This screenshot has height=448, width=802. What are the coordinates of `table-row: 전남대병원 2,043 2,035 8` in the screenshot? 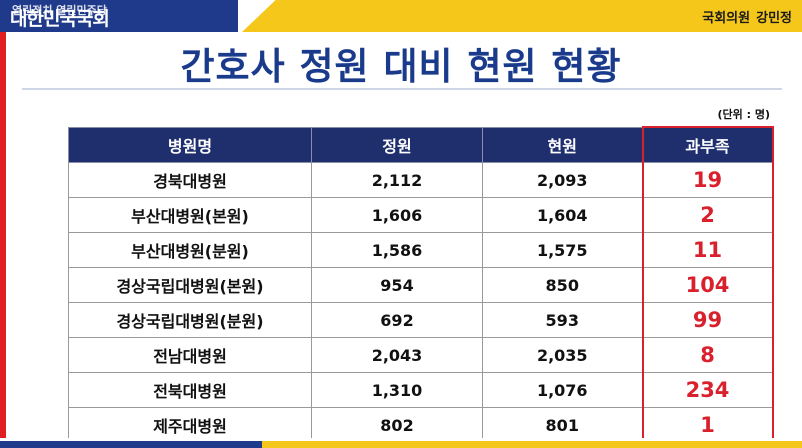 It's located at (421, 355).